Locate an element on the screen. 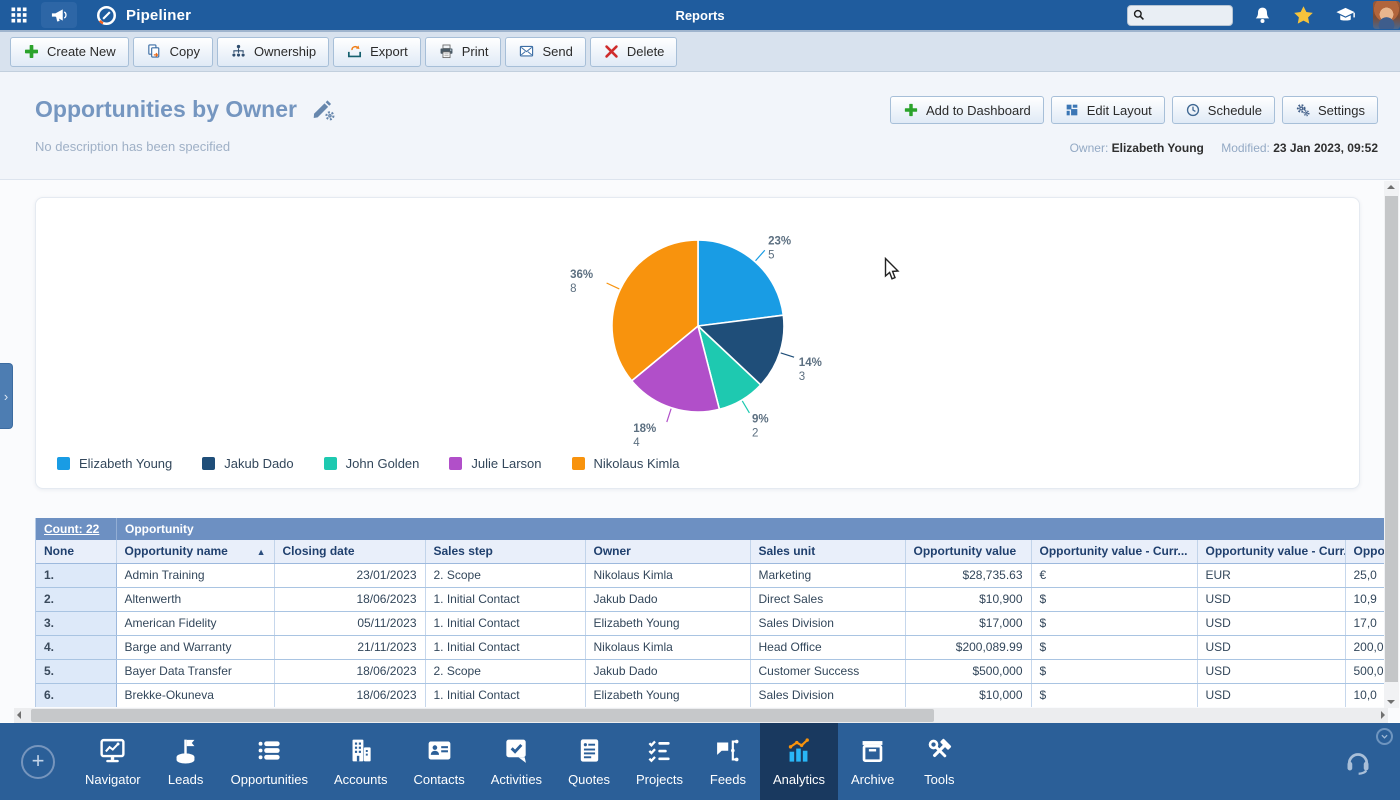  announcements-megaphone-icon is located at coordinates (59, 15).